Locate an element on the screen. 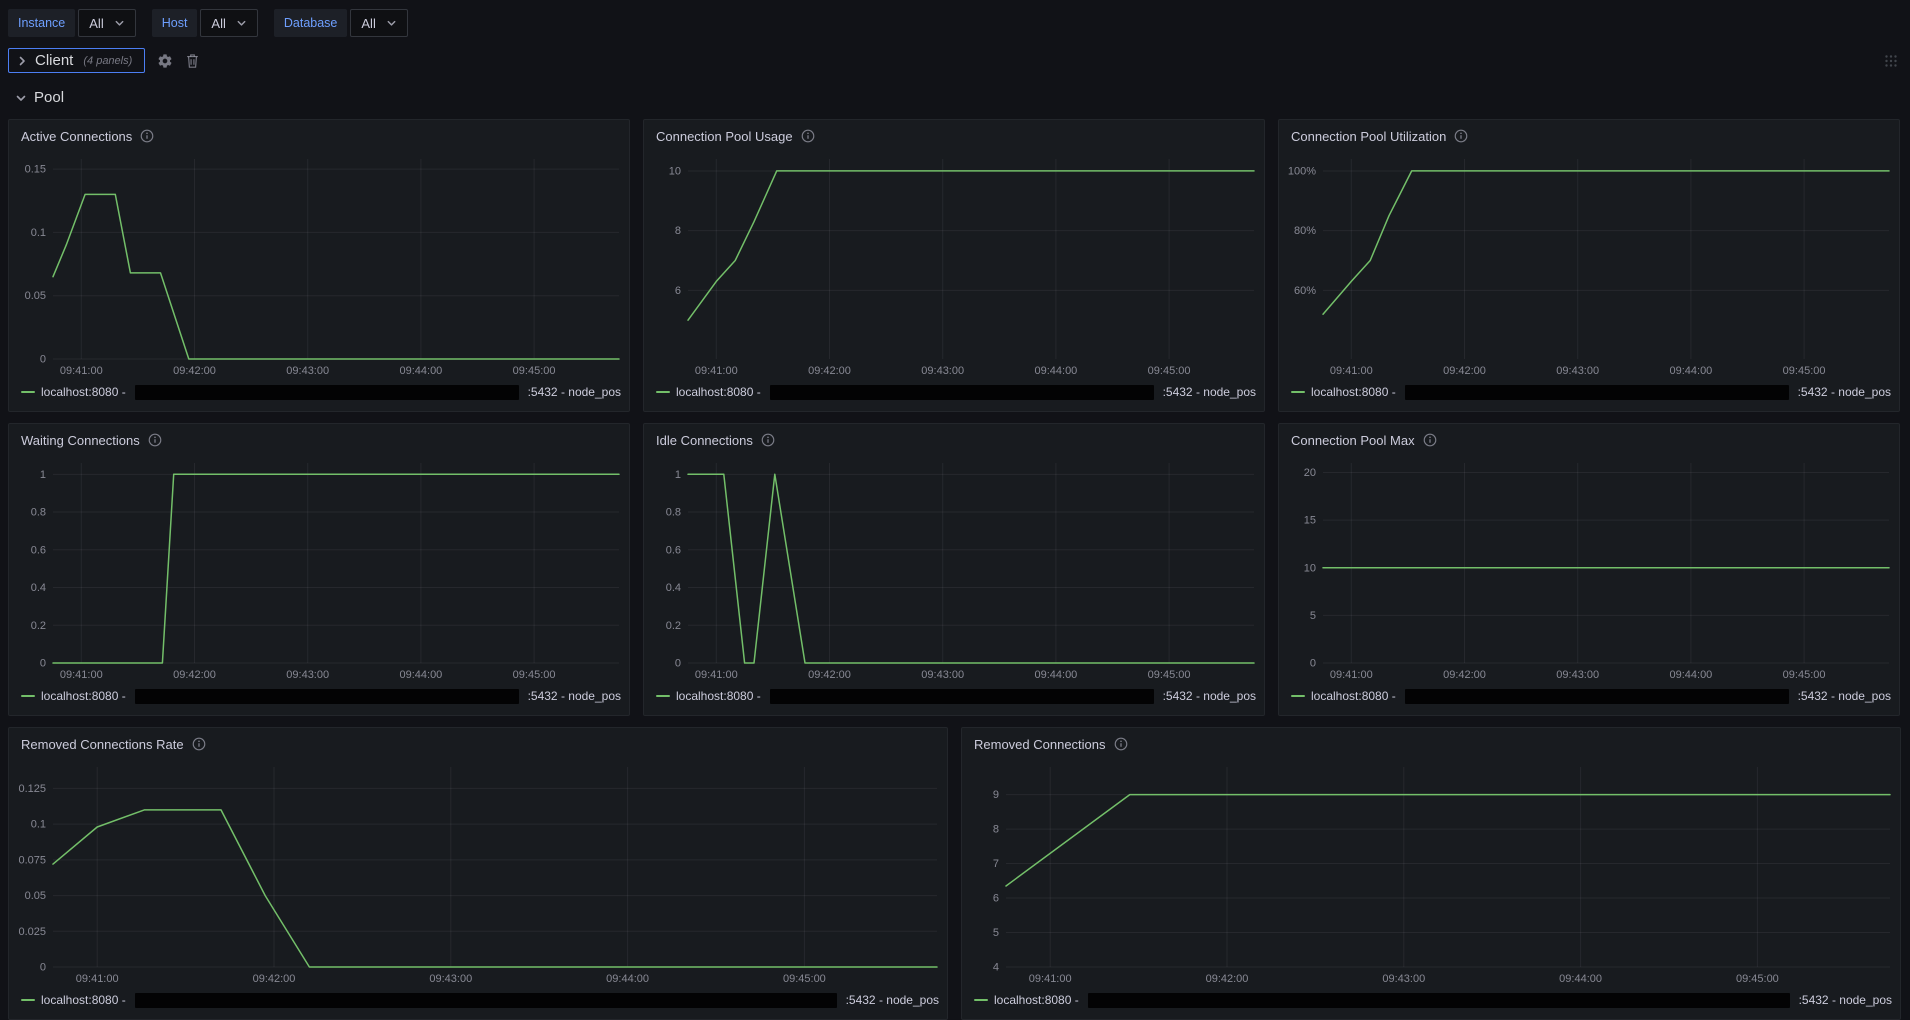 This screenshot has width=1910, height=1020. panel-header: Connection Pool Utilization is located at coordinates (1589, 135).